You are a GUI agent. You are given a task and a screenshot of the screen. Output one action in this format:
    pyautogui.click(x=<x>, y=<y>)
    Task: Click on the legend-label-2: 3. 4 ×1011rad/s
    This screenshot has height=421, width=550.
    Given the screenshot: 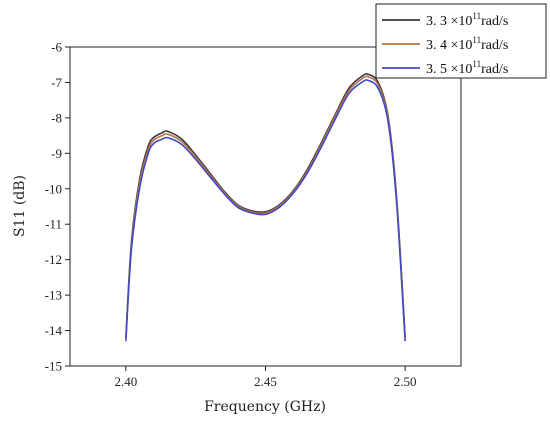 What is the action you would take?
    pyautogui.click(x=467, y=44)
    